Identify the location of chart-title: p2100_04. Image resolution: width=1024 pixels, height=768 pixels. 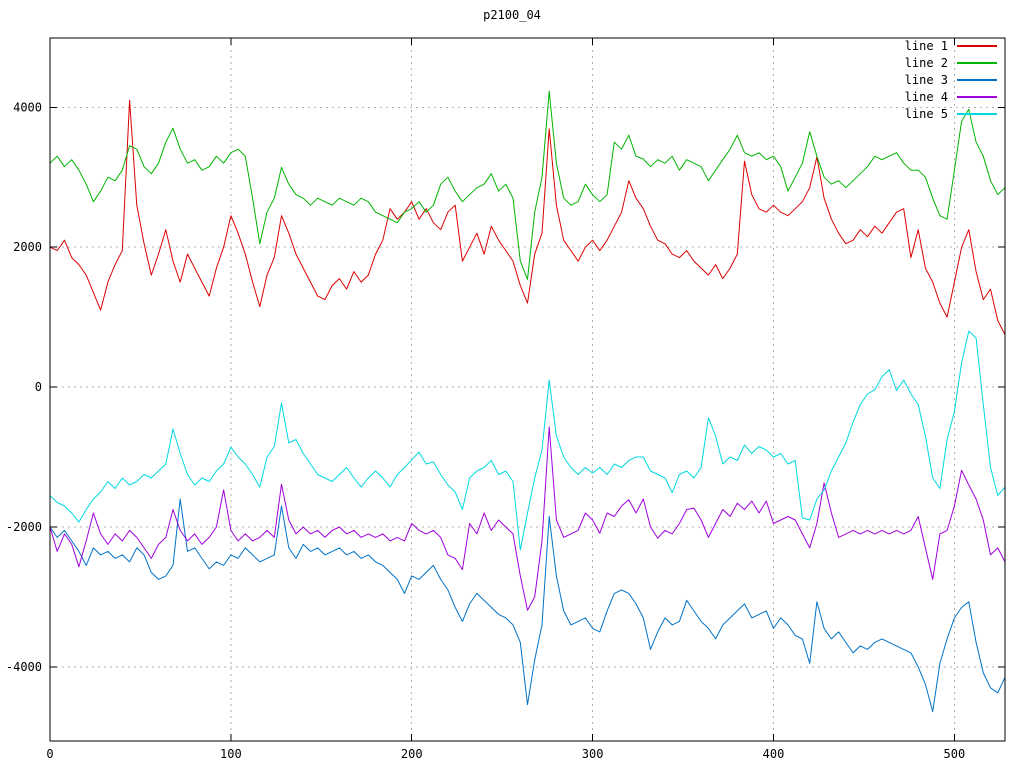
(512, 15).